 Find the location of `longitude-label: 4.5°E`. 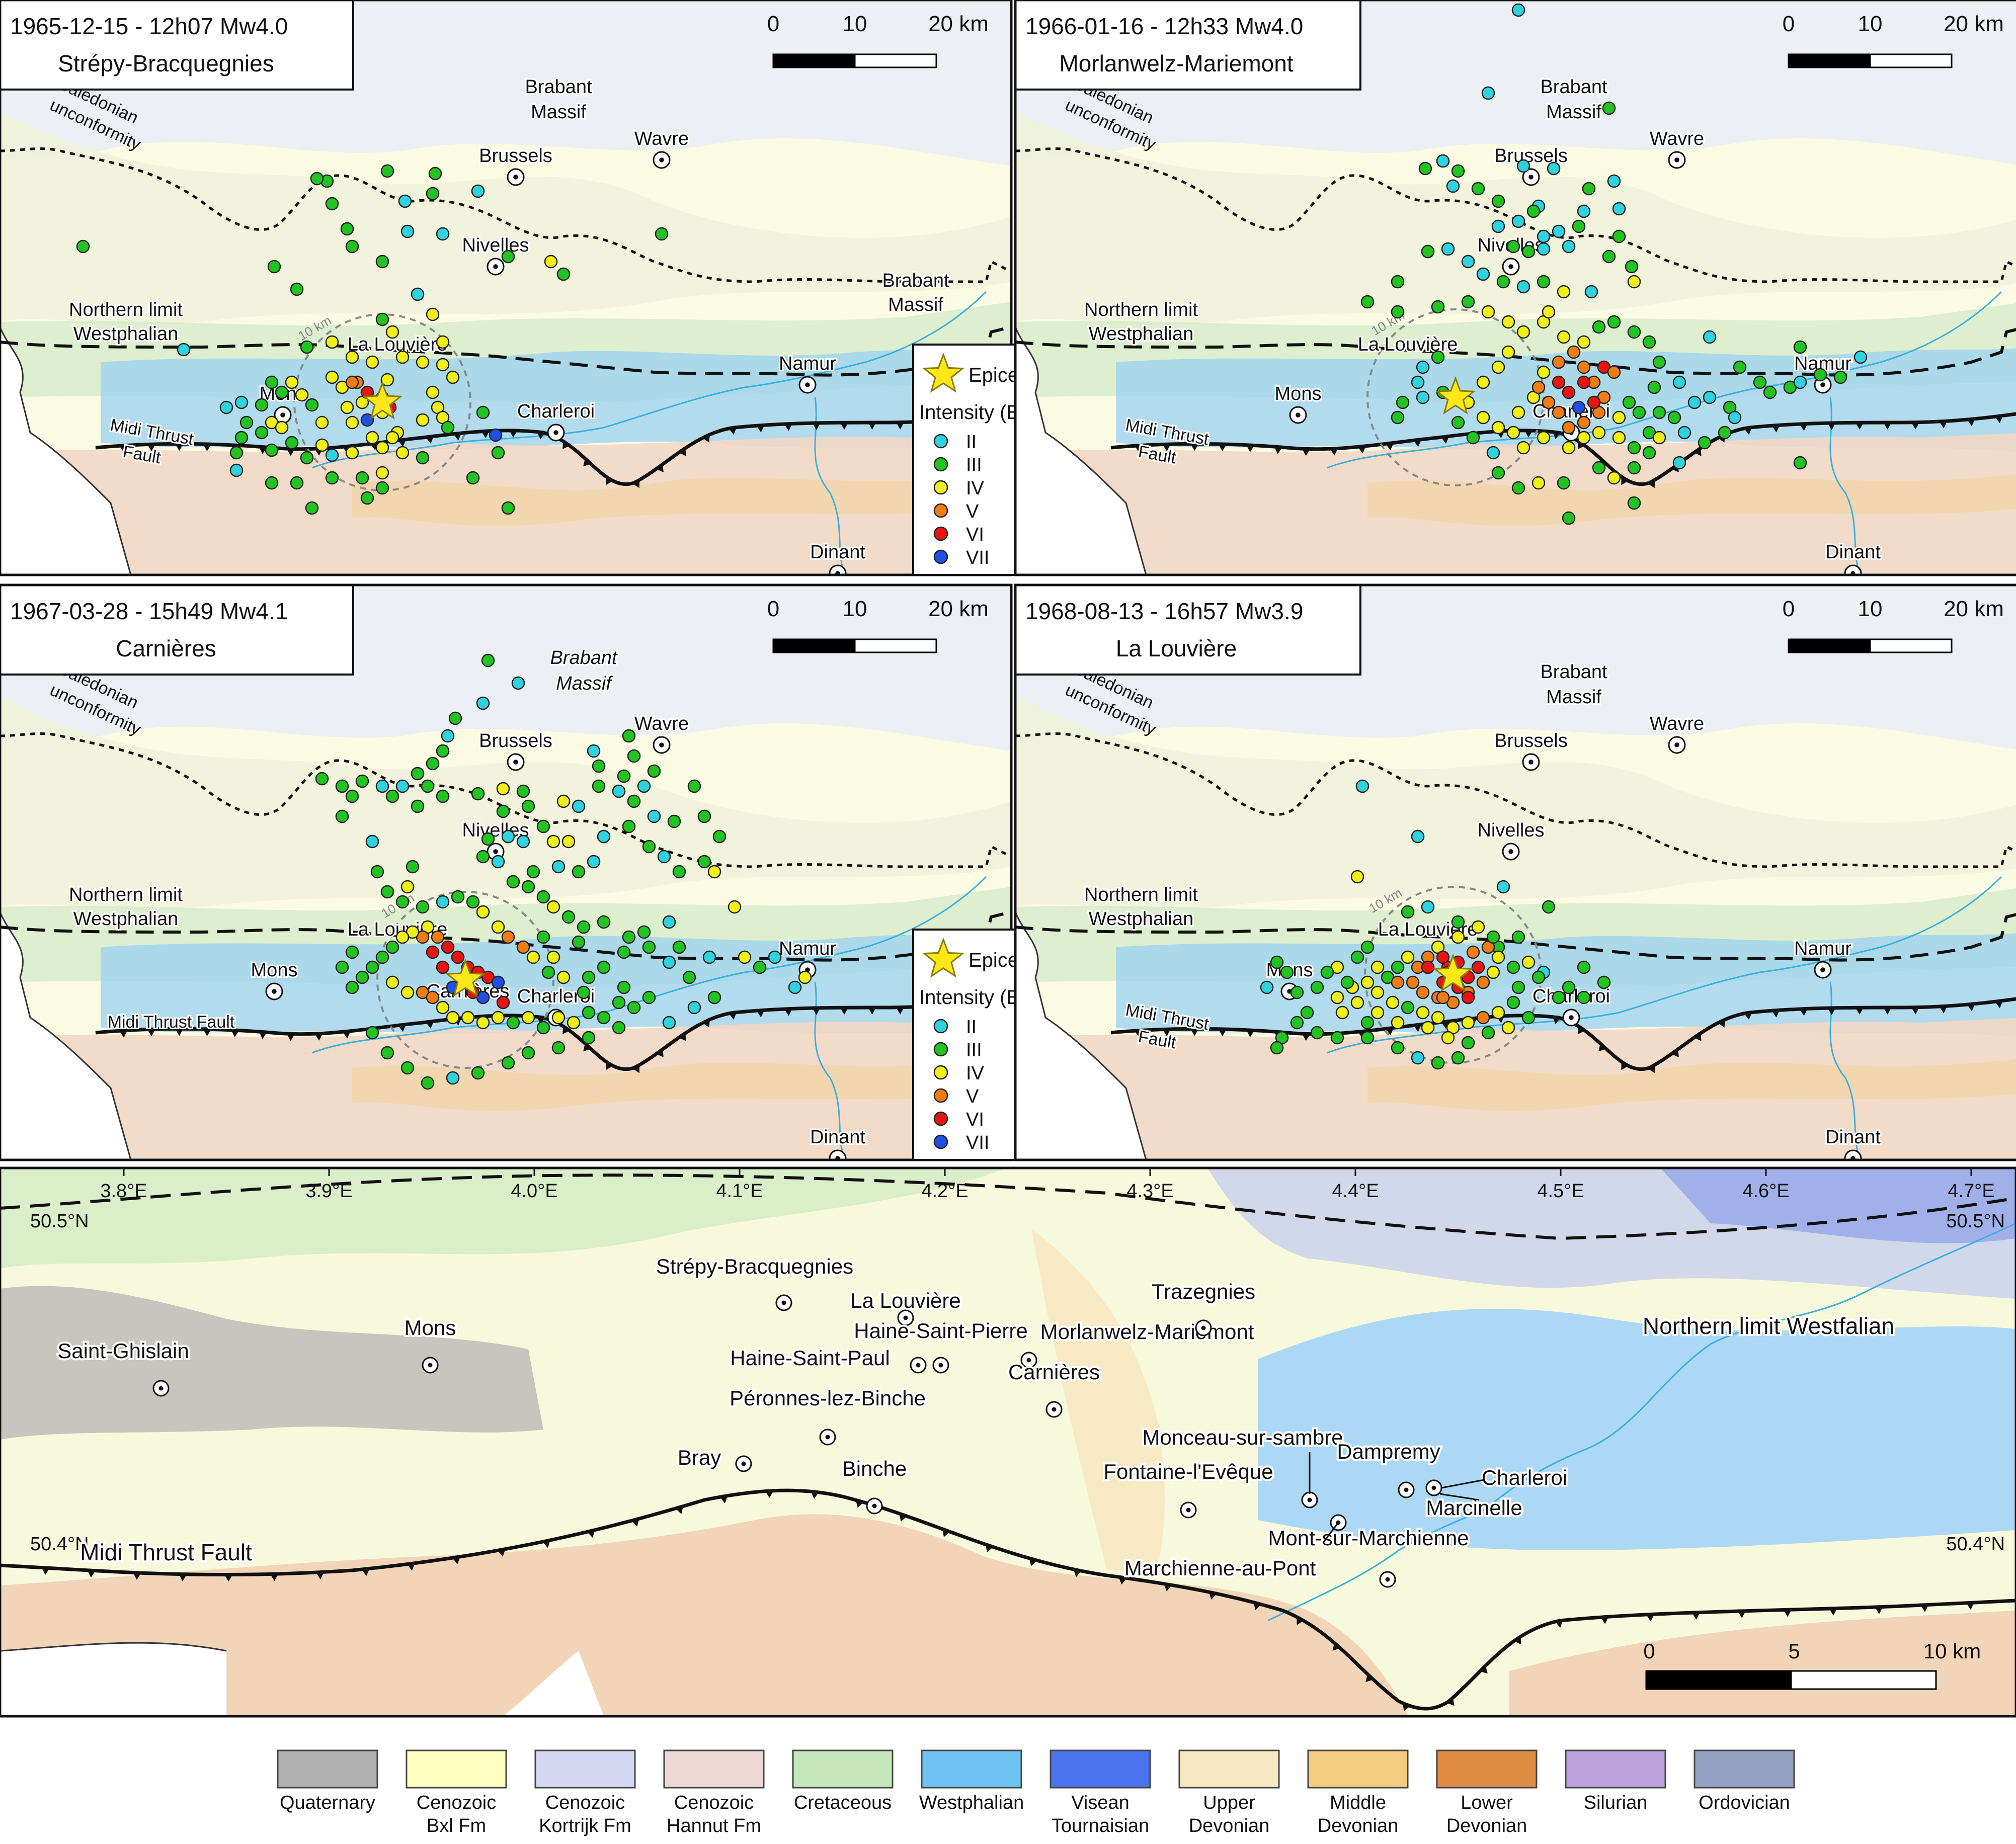

longitude-label: 4.5°E is located at coordinates (1560, 1191).